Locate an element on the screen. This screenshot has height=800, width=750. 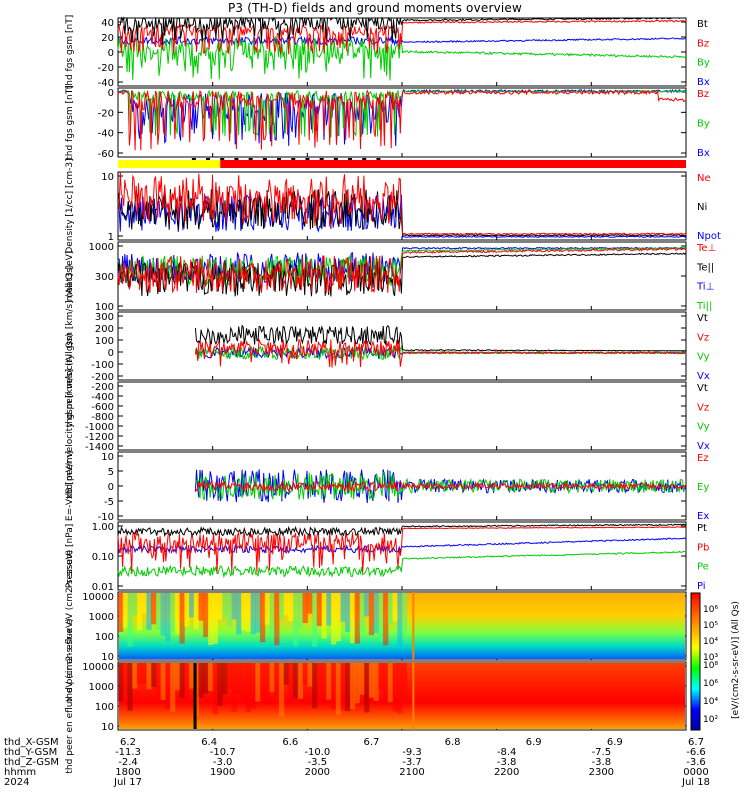
ytick-label: -200 is located at coordinates (102, 387).